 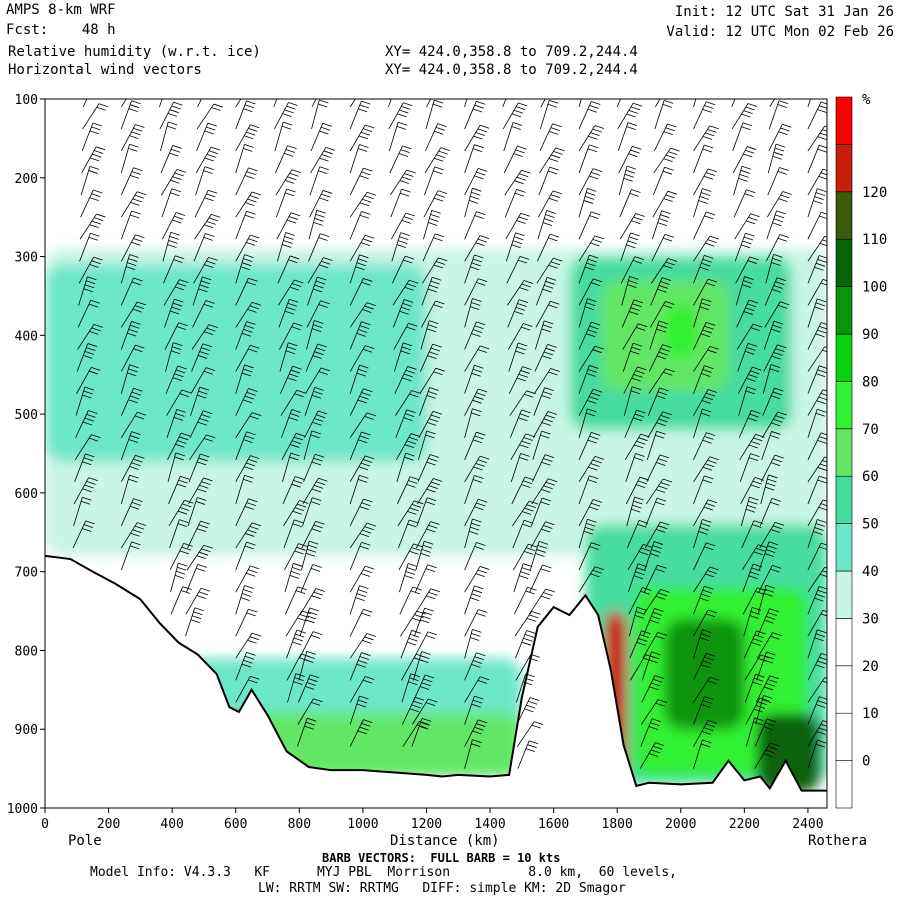 What do you see at coordinates (807, 824) in the screenshot?
I see `x-tick-label: 2400` at bounding box center [807, 824].